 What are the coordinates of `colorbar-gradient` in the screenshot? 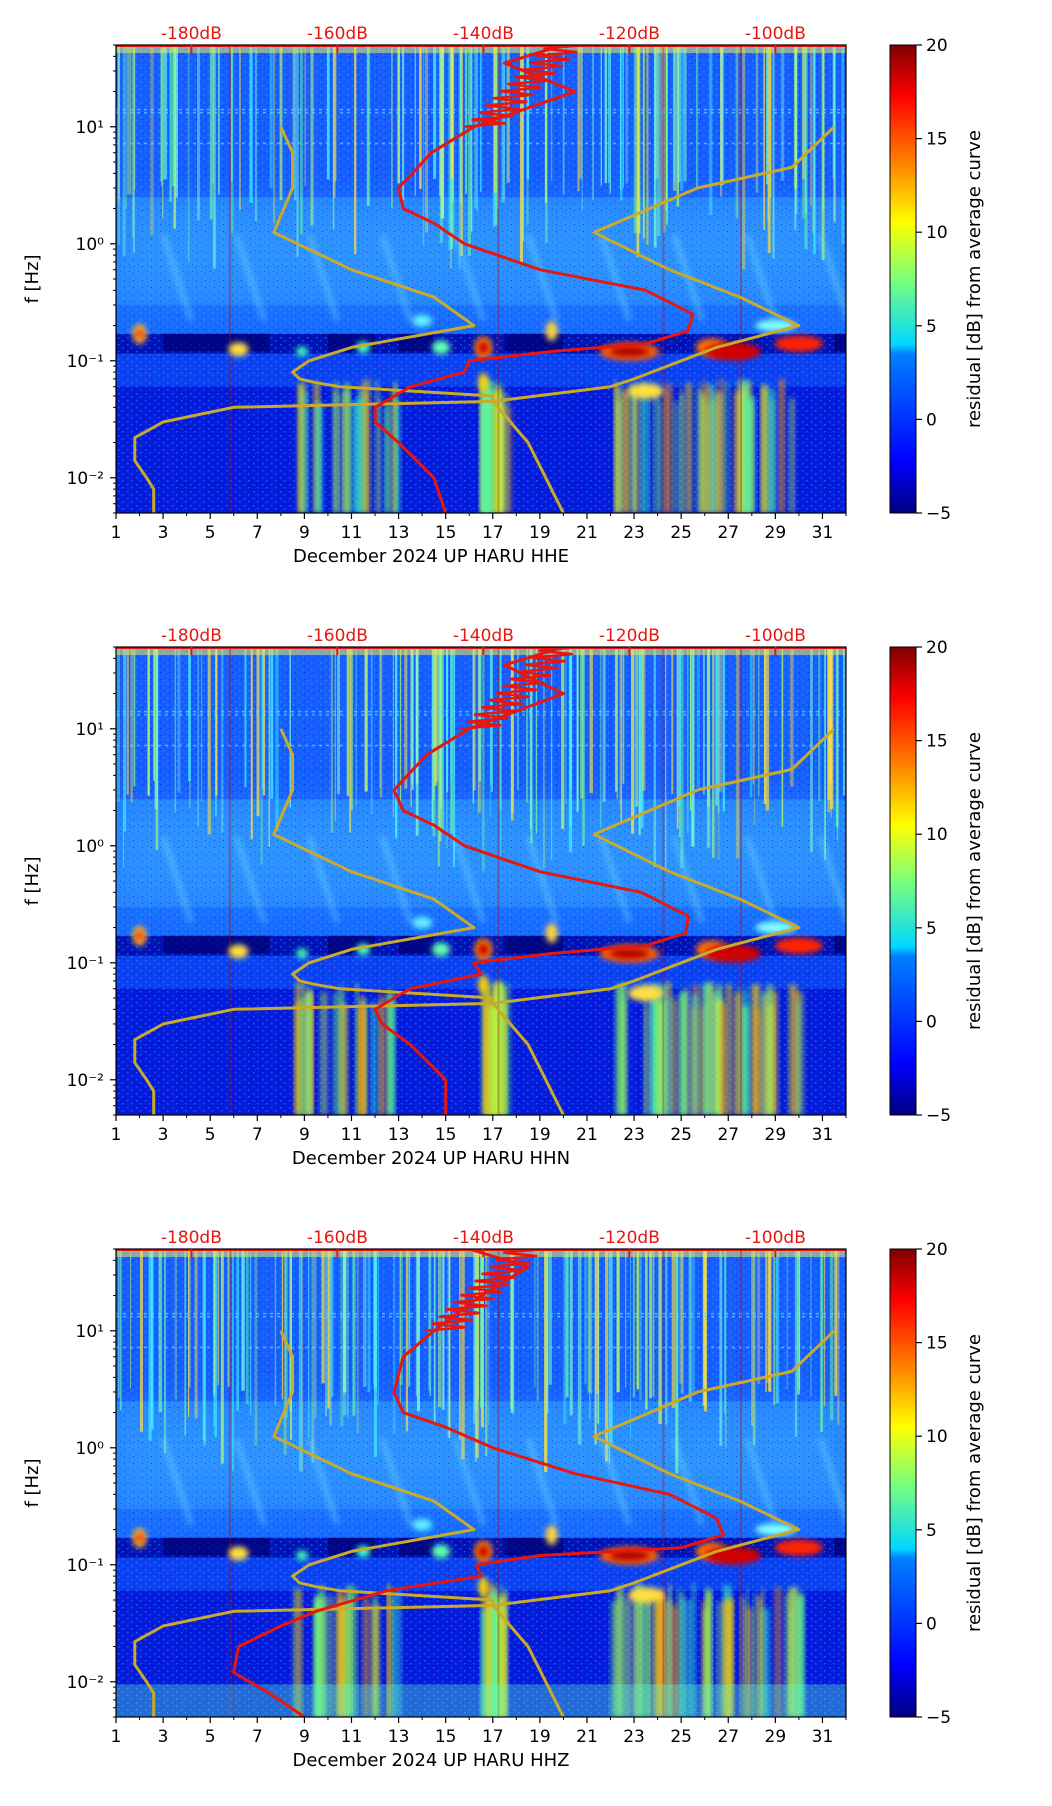 It's located at (903, 881).